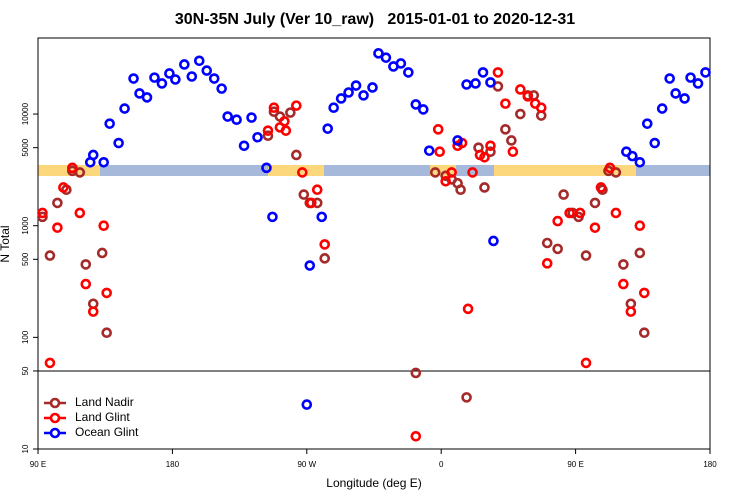  What do you see at coordinates (441, 464) in the screenshot?
I see `x-tick-label: 0` at bounding box center [441, 464].